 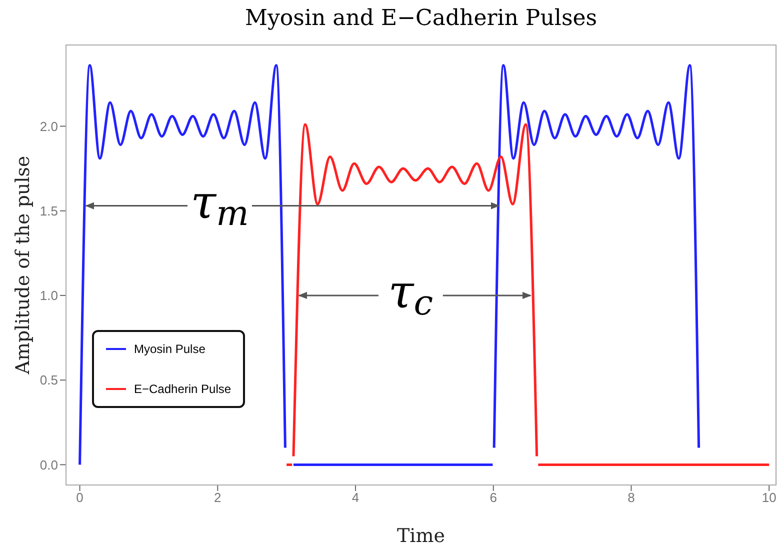 What do you see at coordinates (631, 498) in the screenshot?
I see `x-tick-label: 8` at bounding box center [631, 498].